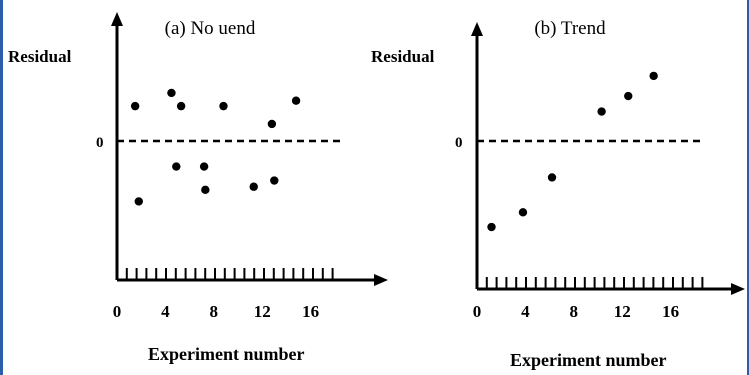  Describe the element at coordinates (210, 28) in the screenshot. I see `panel-a-title: (a) No uend` at that location.